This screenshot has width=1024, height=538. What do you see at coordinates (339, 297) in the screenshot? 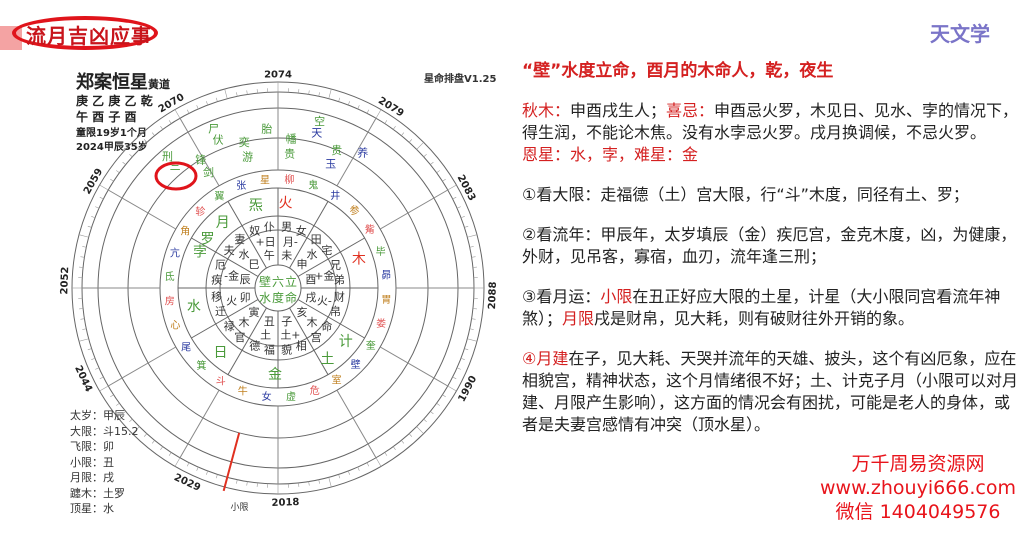
I see `palace-label: 财` at bounding box center [339, 297].